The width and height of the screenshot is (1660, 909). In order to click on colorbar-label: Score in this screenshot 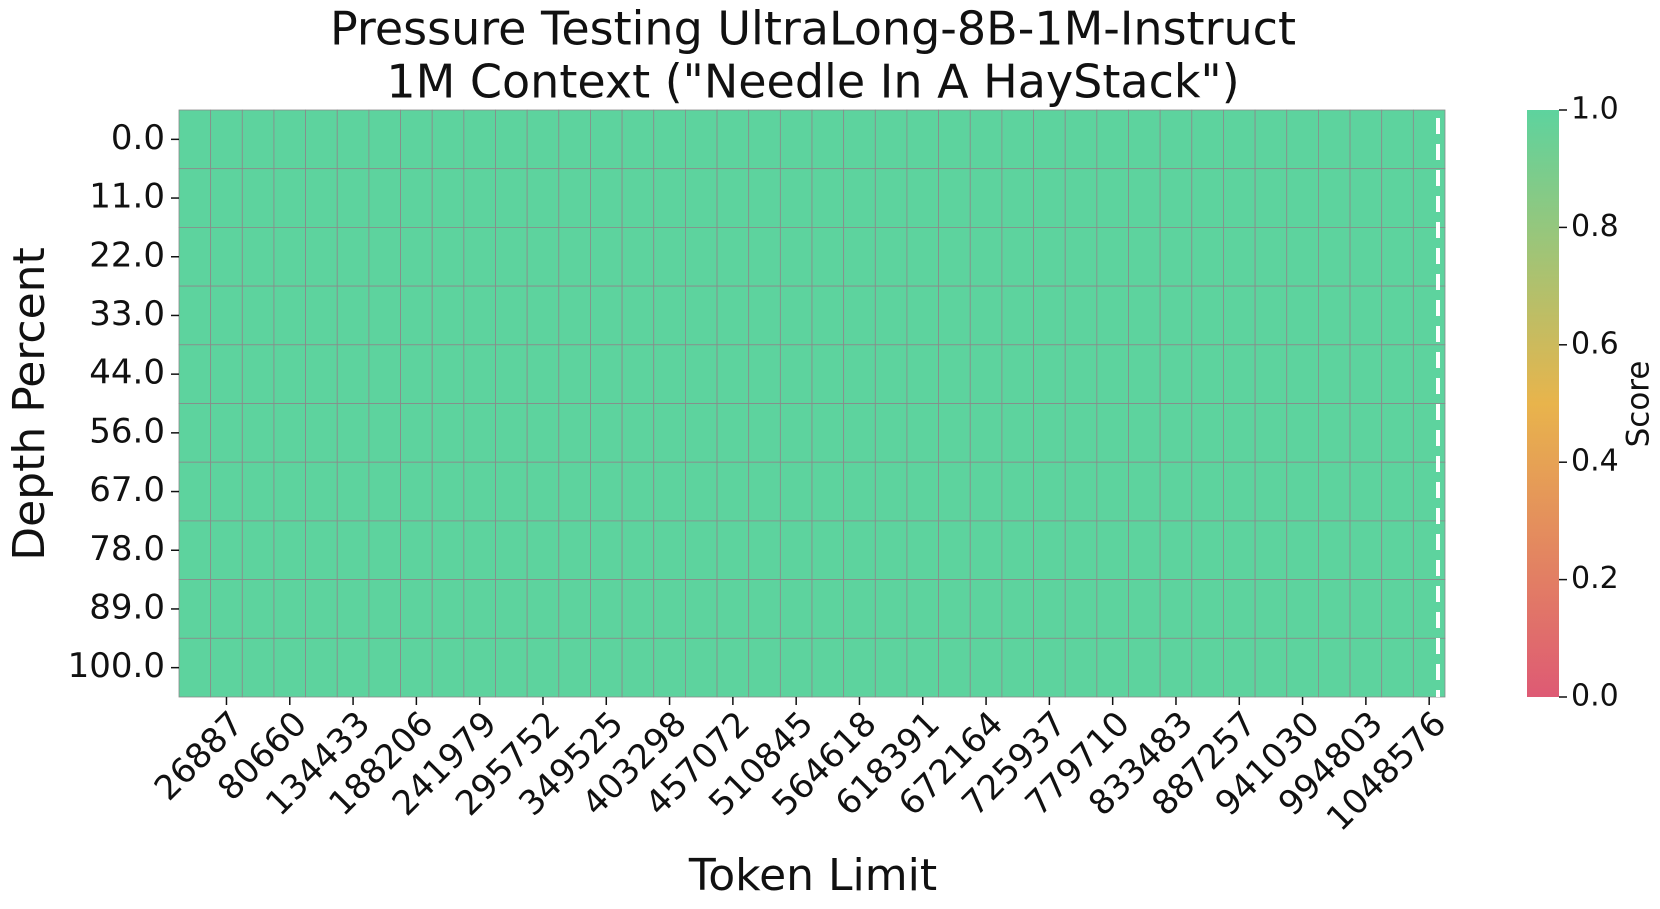, I will do `click(1639, 404)`.